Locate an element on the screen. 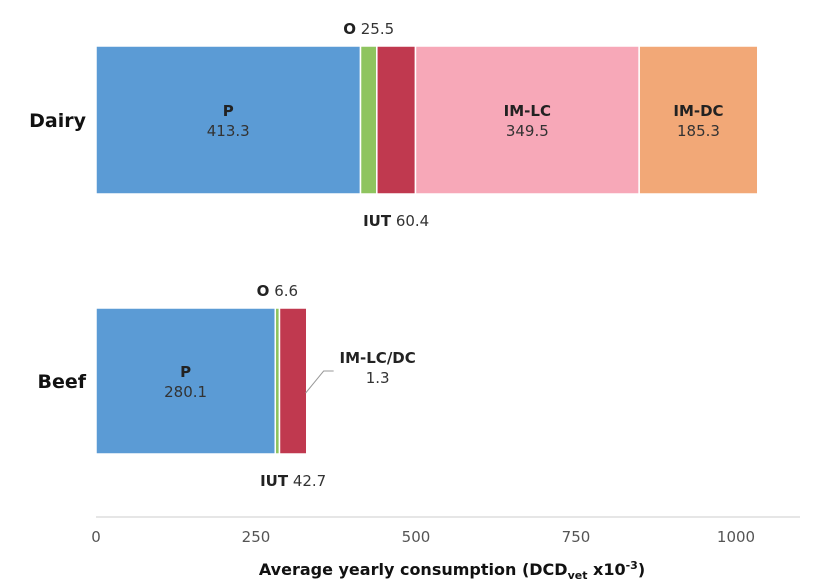 Image resolution: width=816 pixels, height=583 pixels. annotation-dairy-iut: IUT 60.4 is located at coordinates (396, 221).